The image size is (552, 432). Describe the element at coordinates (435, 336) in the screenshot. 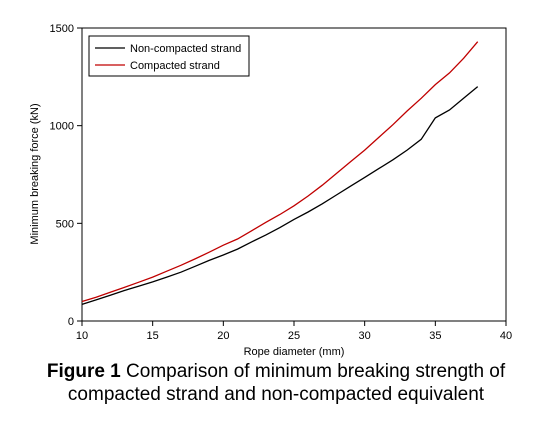

I see `x-tick-label: 35` at that location.